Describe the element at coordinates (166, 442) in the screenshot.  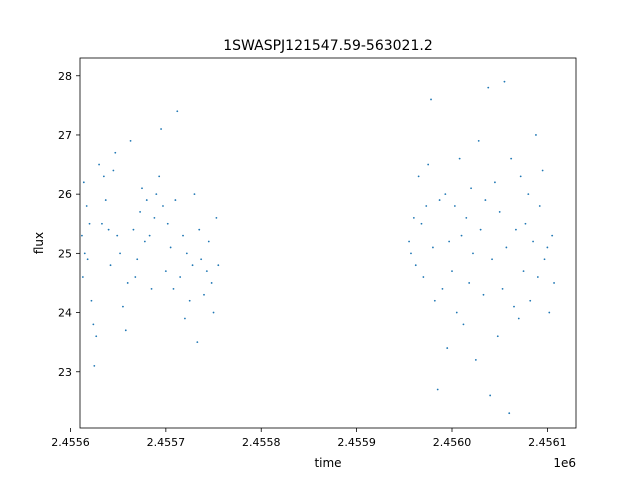
I see `x-tick-label: 2.4557` at that location.